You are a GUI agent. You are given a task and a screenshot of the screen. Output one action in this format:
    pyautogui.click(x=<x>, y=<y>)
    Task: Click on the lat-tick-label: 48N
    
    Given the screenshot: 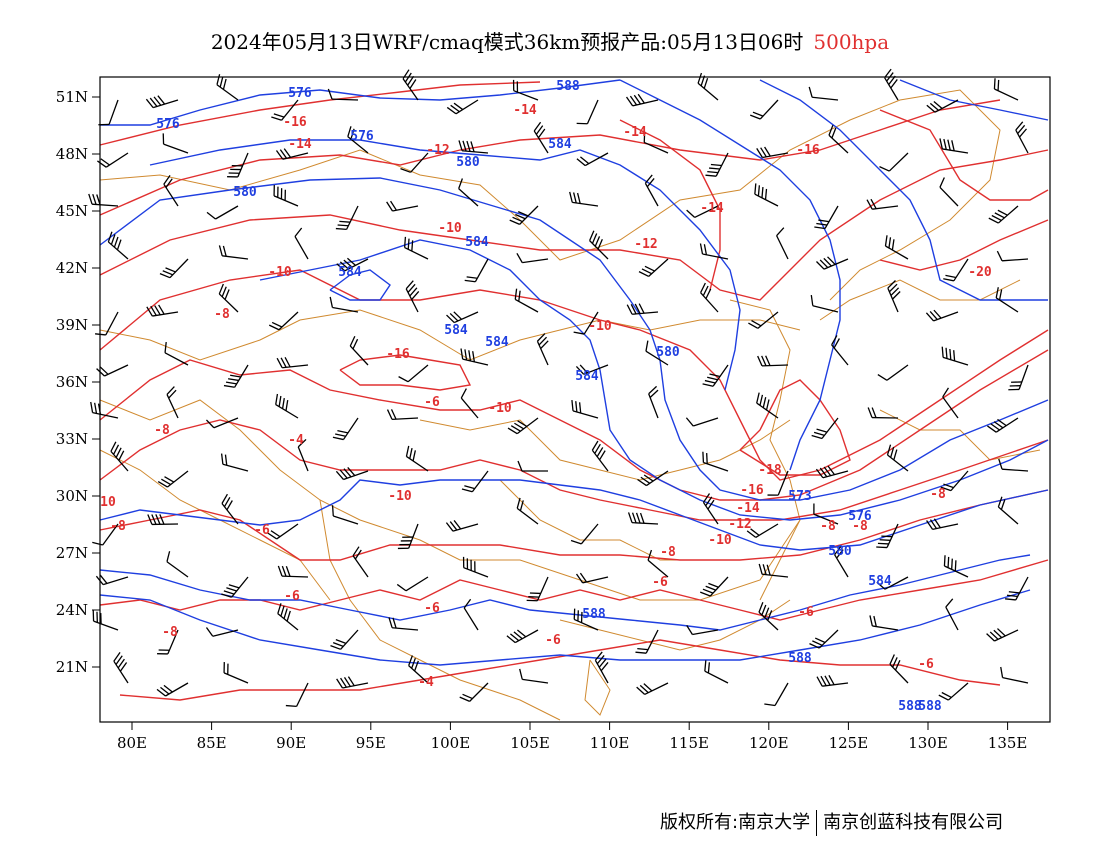 What is the action you would take?
    pyautogui.click(x=72, y=154)
    